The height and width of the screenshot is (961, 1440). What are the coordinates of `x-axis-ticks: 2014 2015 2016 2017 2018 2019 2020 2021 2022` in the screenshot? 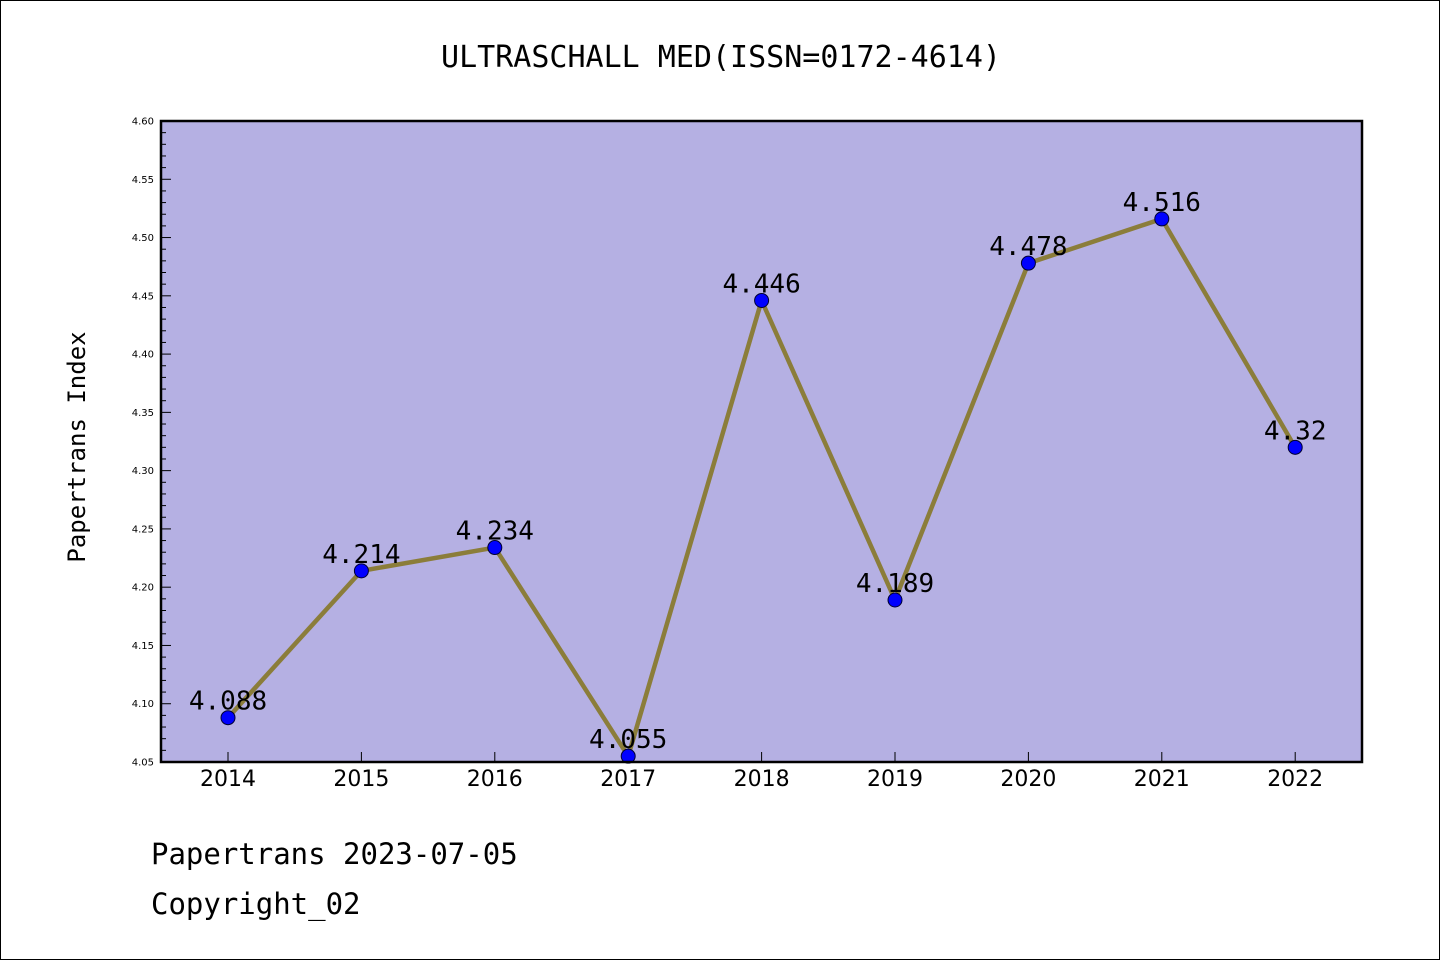 It's located at (761, 772).